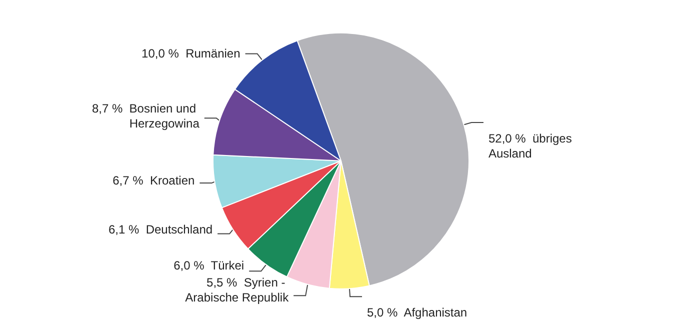 The image size is (682, 328). Describe the element at coordinates (209, 265) in the screenshot. I see `slice-label: 6,0 % Türkei` at that location.